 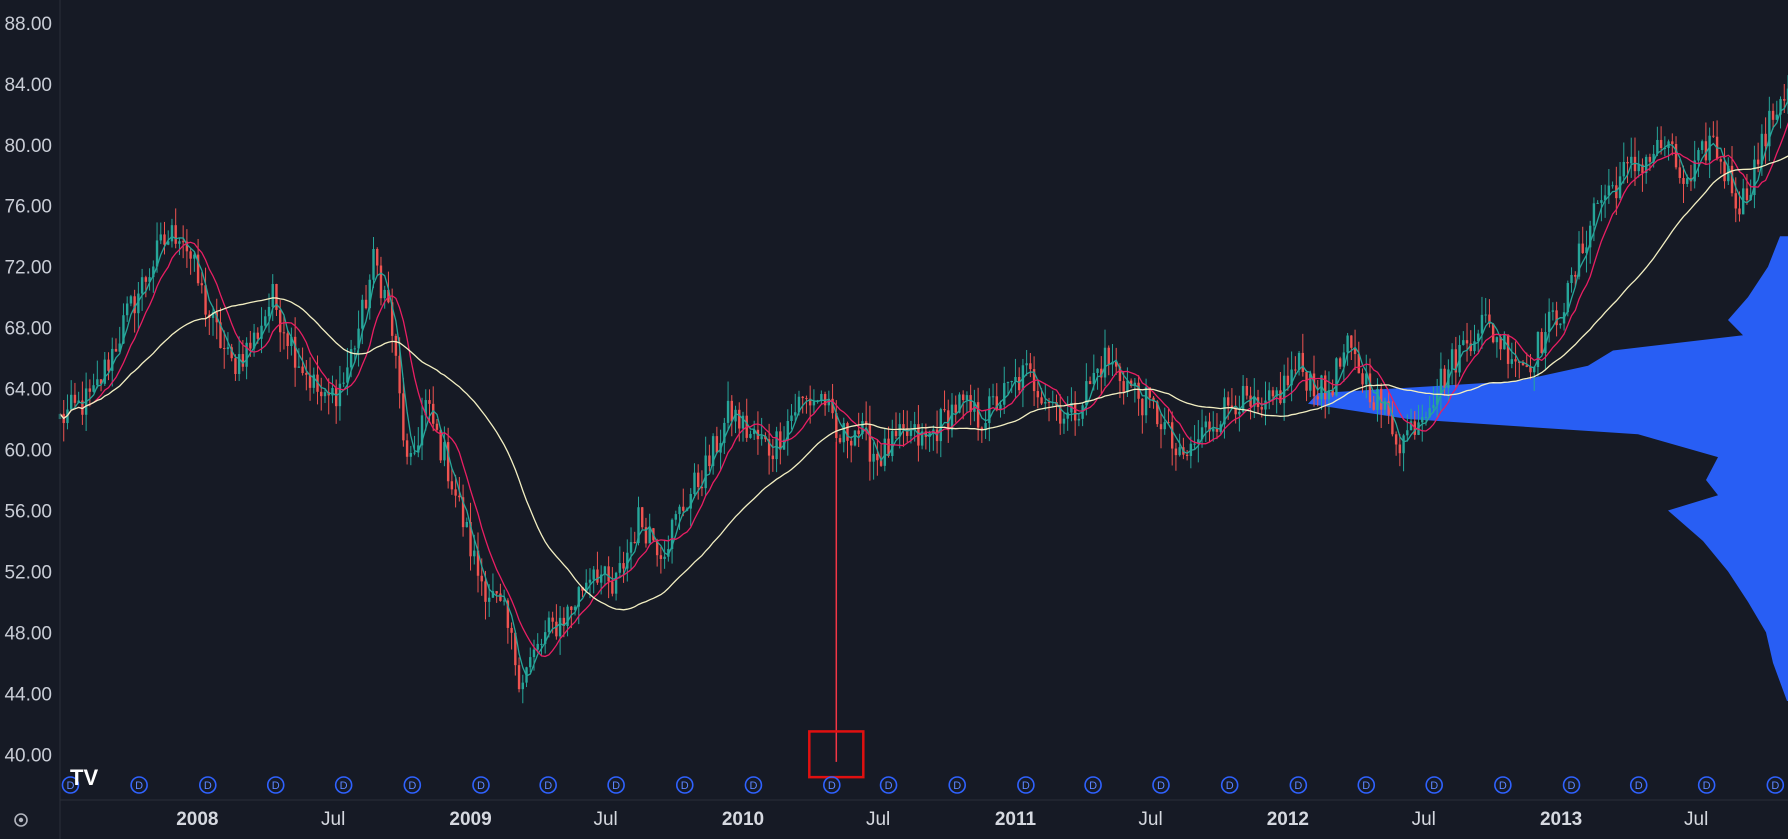 What do you see at coordinates (21, 820) in the screenshot?
I see `gear-icon` at bounding box center [21, 820].